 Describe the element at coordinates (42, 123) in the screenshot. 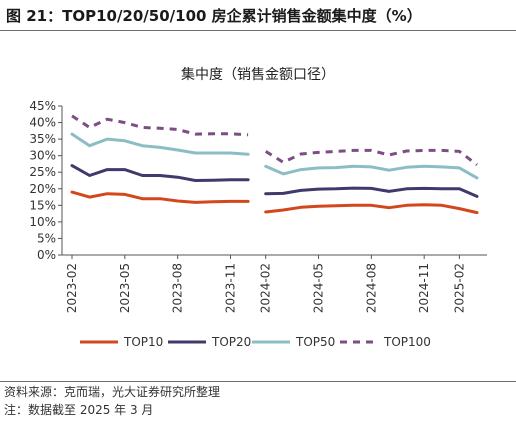

I see `y-tick-label: 40%` at that location.